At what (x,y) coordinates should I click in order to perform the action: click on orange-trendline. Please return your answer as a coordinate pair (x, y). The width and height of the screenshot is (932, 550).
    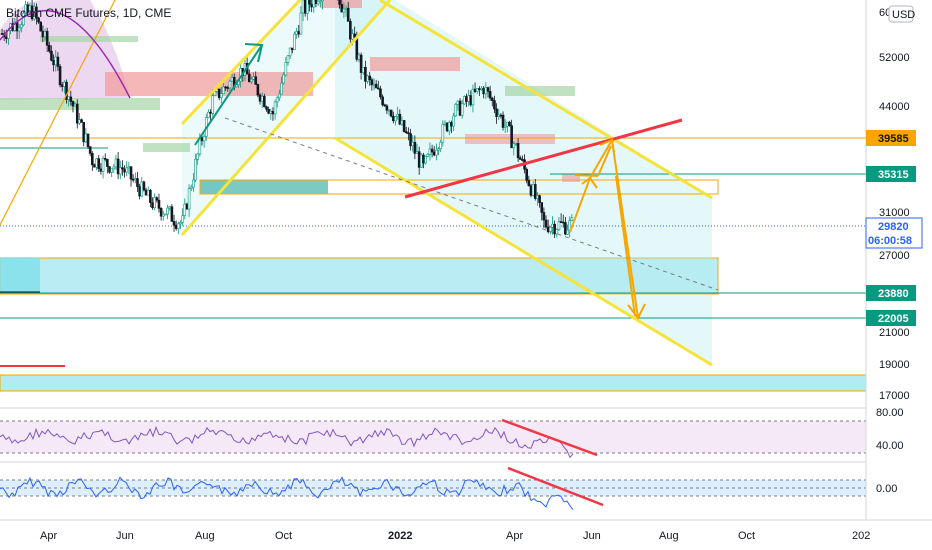
    Looking at the image, I should click on (58, 113).